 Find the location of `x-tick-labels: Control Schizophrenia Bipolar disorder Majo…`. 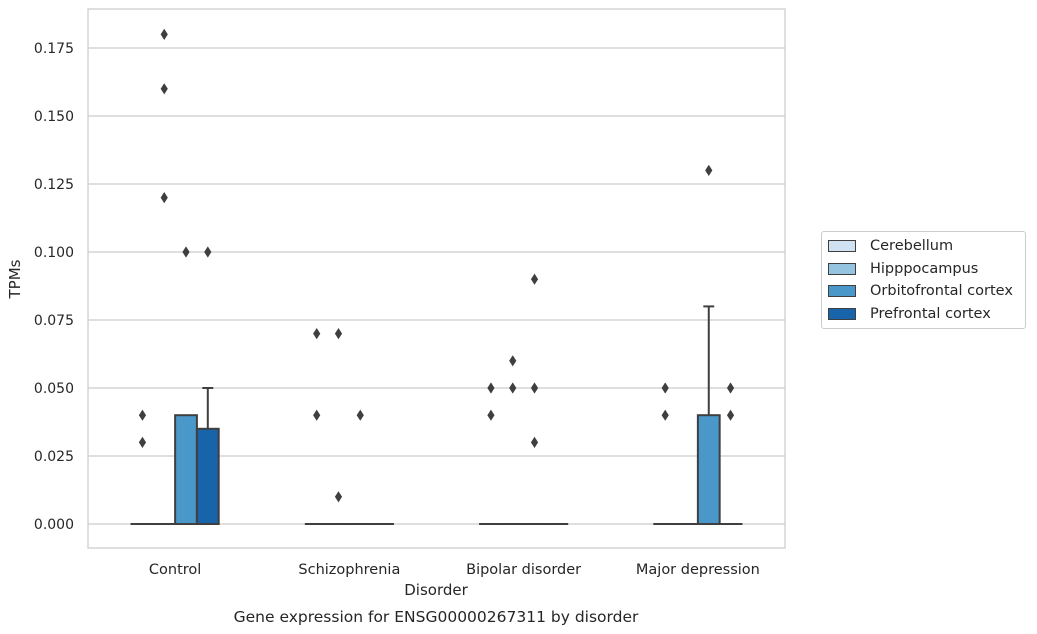

x-tick-labels: Control Schizophrenia Bipolar disorder Majo… is located at coordinates (454, 570).